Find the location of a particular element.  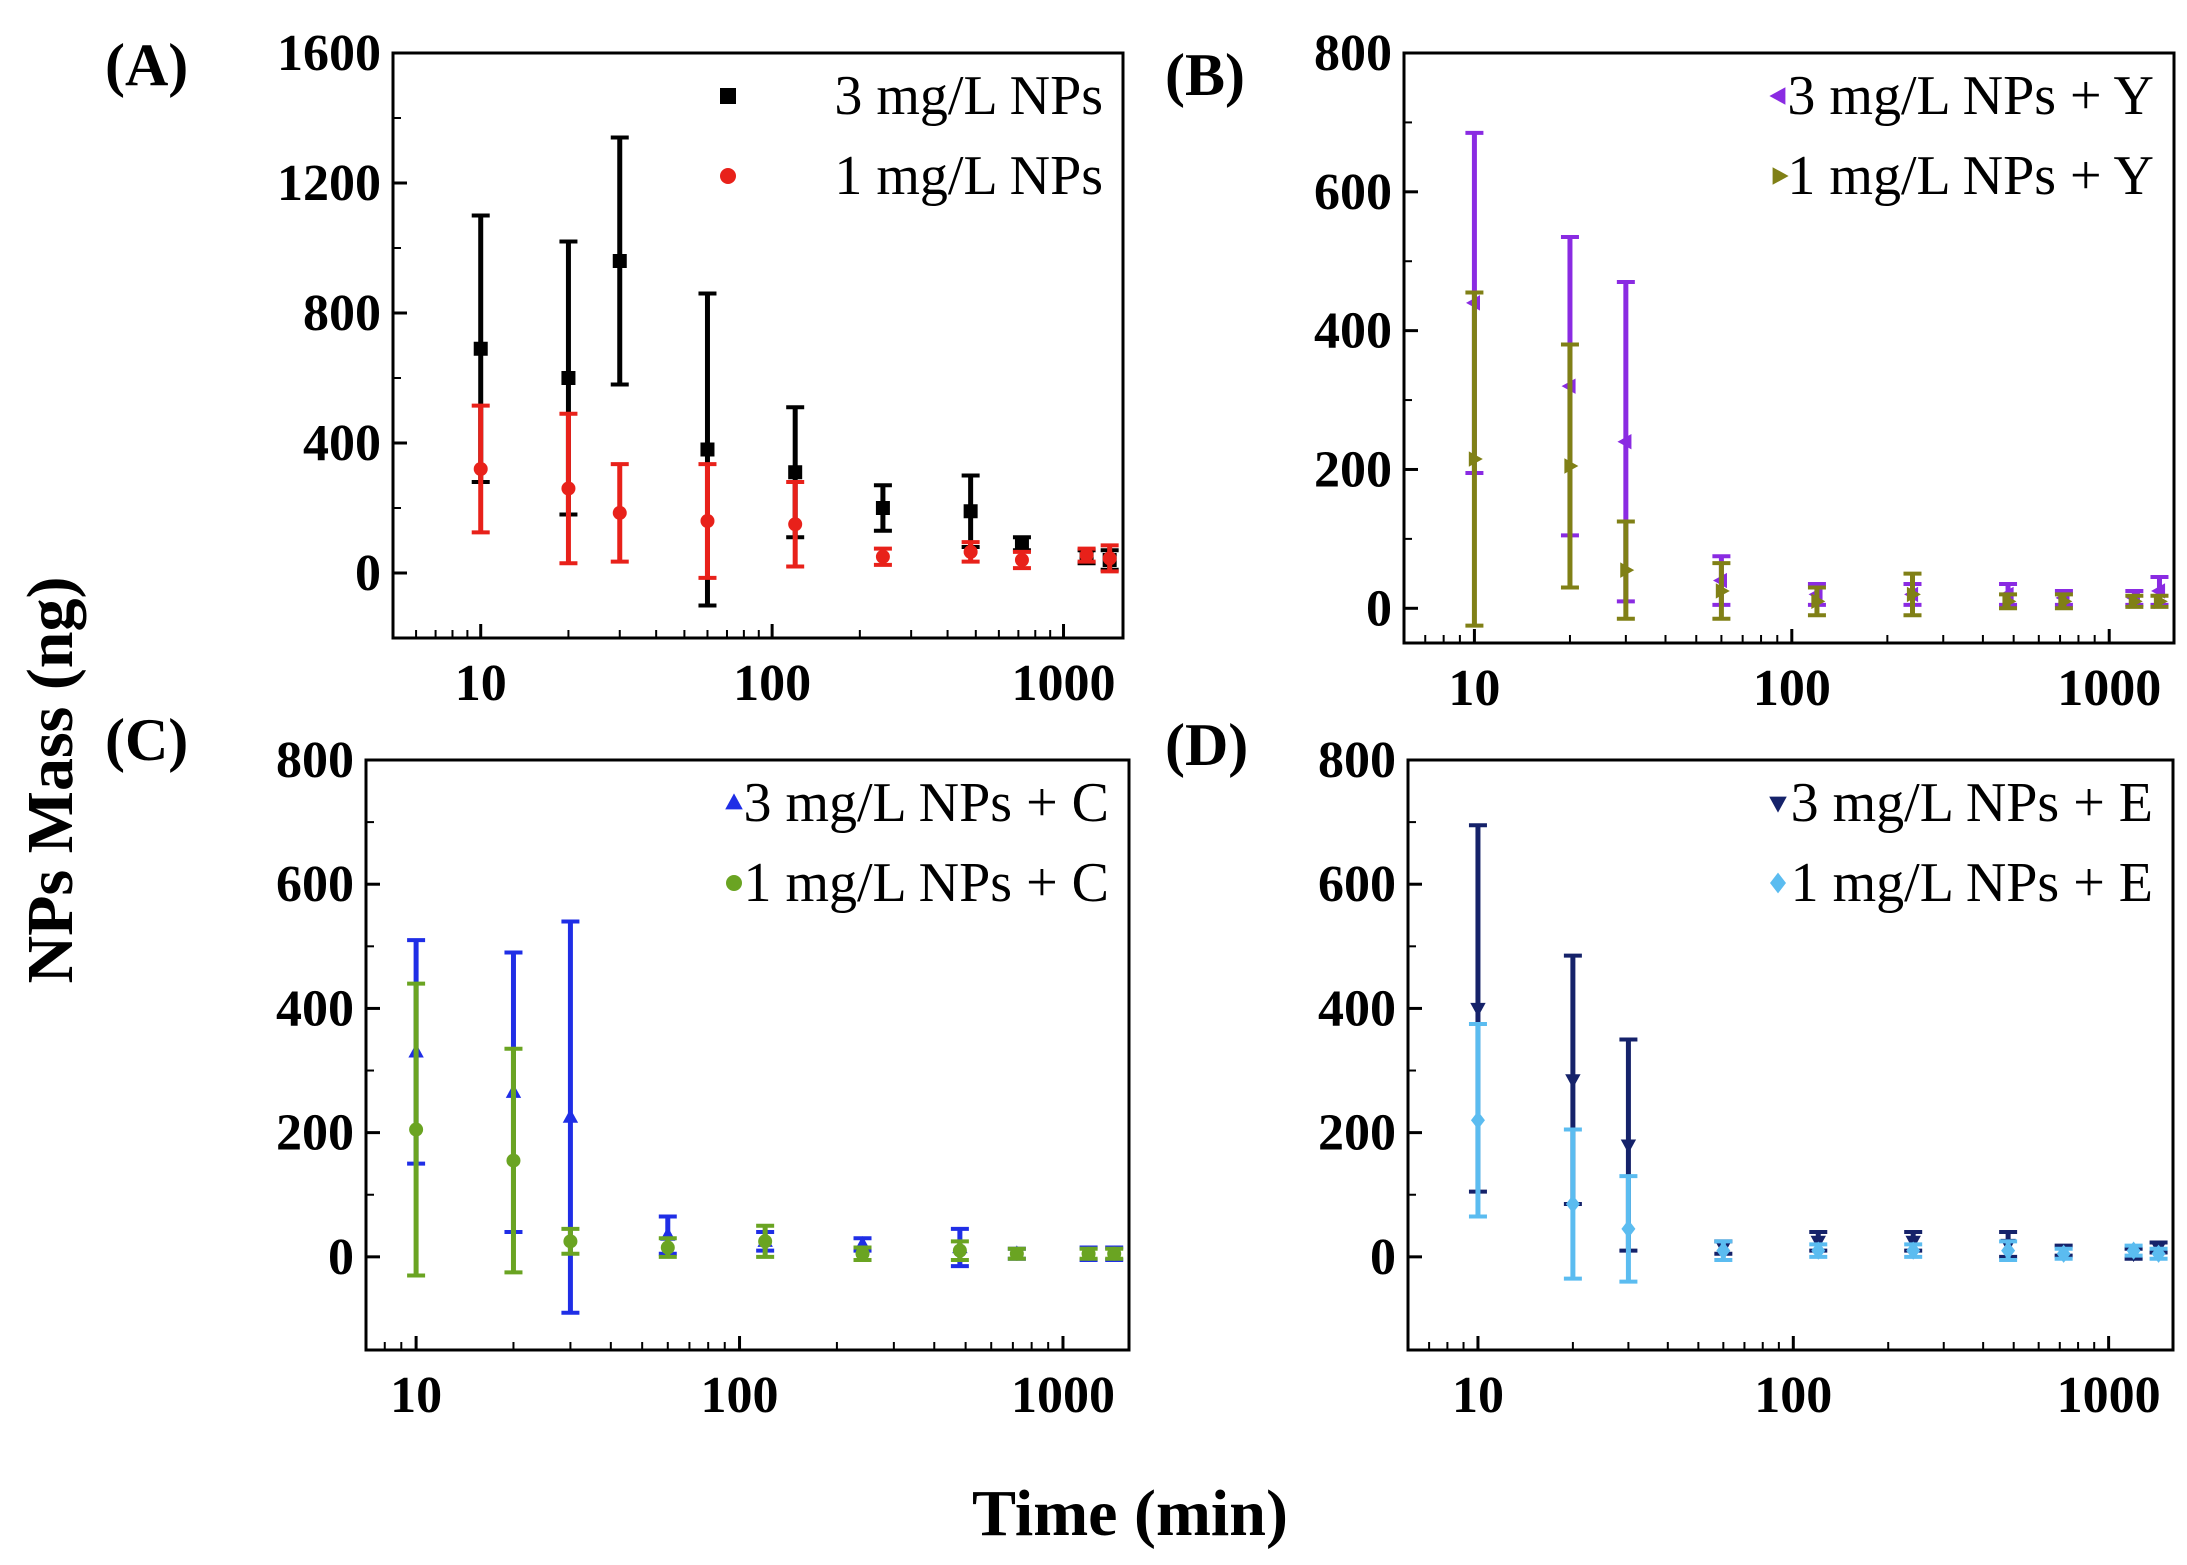

legend-label: 1 mg/L NPs + C is located at coordinates (926, 883).